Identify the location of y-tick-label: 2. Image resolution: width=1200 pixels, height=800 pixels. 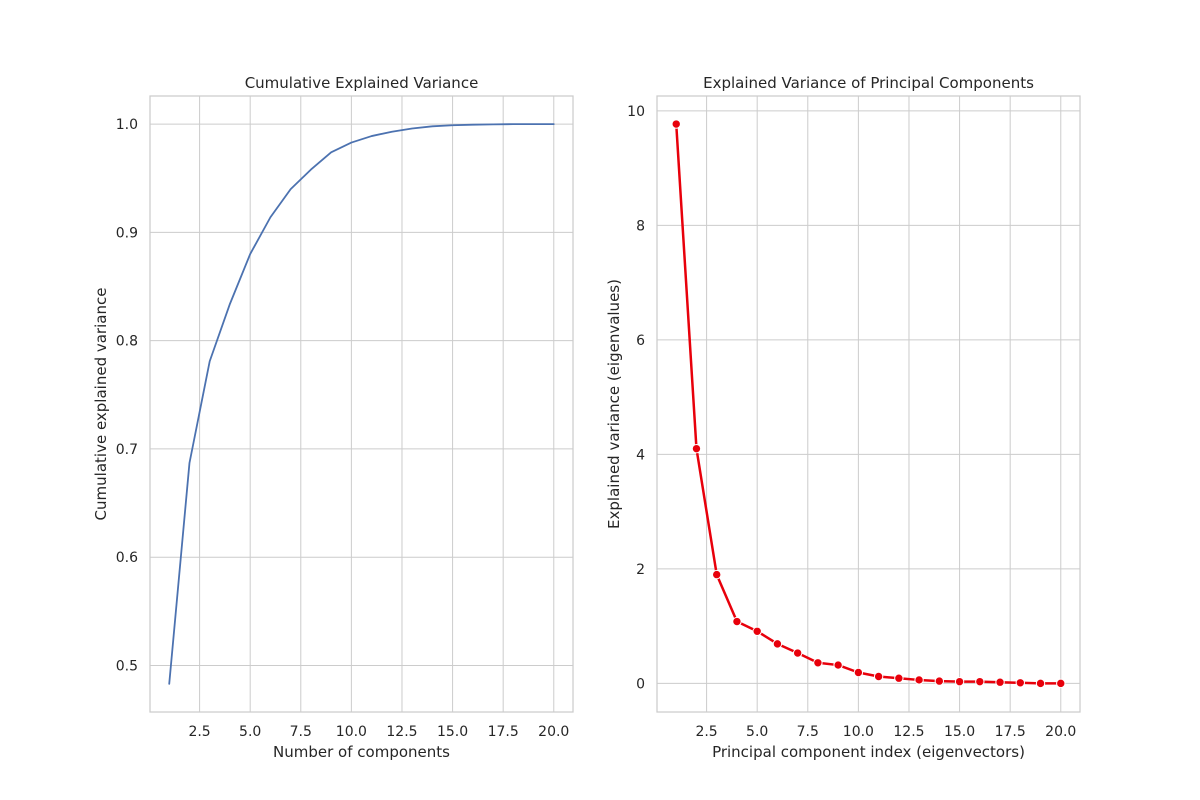
(640, 570).